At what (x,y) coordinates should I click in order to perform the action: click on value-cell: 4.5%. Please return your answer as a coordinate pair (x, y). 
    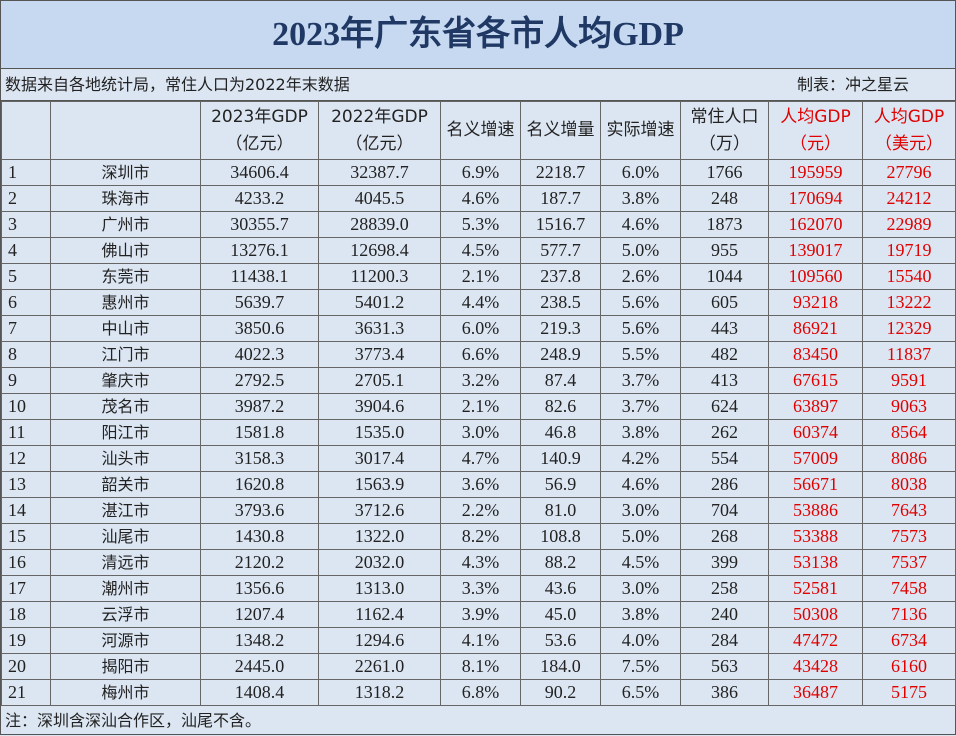
    Looking at the image, I should click on (640, 562).